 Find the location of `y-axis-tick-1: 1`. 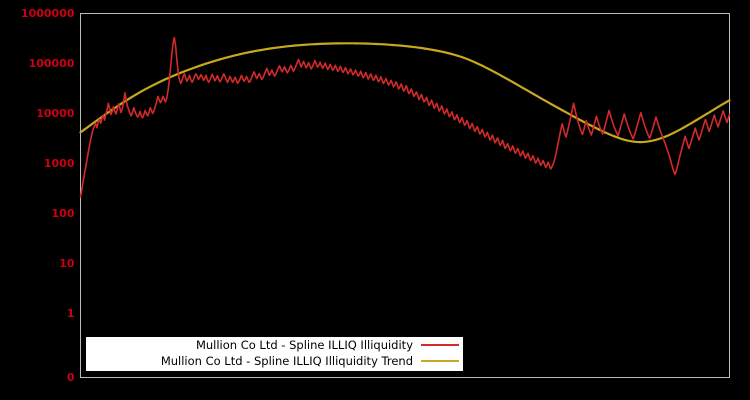

y-axis-tick-1: 1 is located at coordinates (70, 313).